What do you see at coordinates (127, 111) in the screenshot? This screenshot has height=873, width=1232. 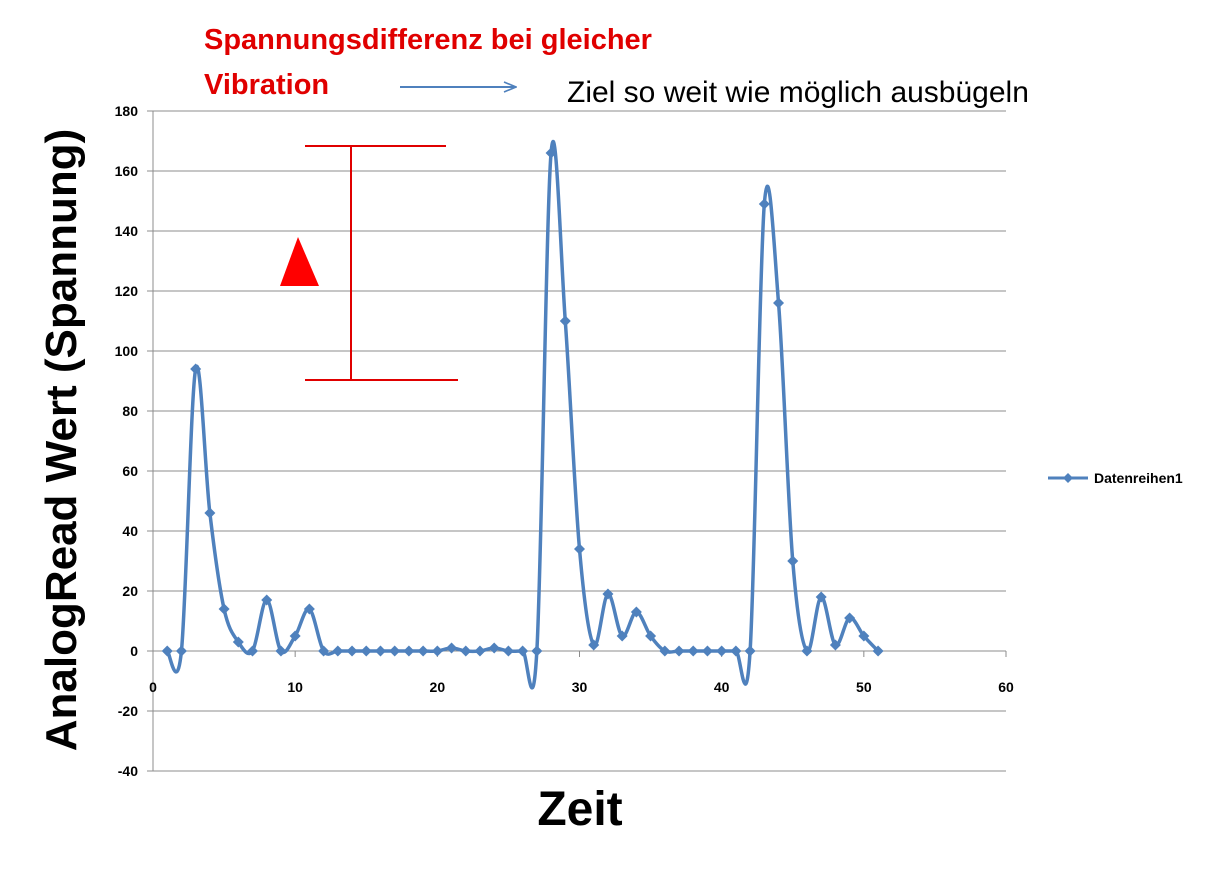 I see `y-tick-label: 180` at bounding box center [127, 111].